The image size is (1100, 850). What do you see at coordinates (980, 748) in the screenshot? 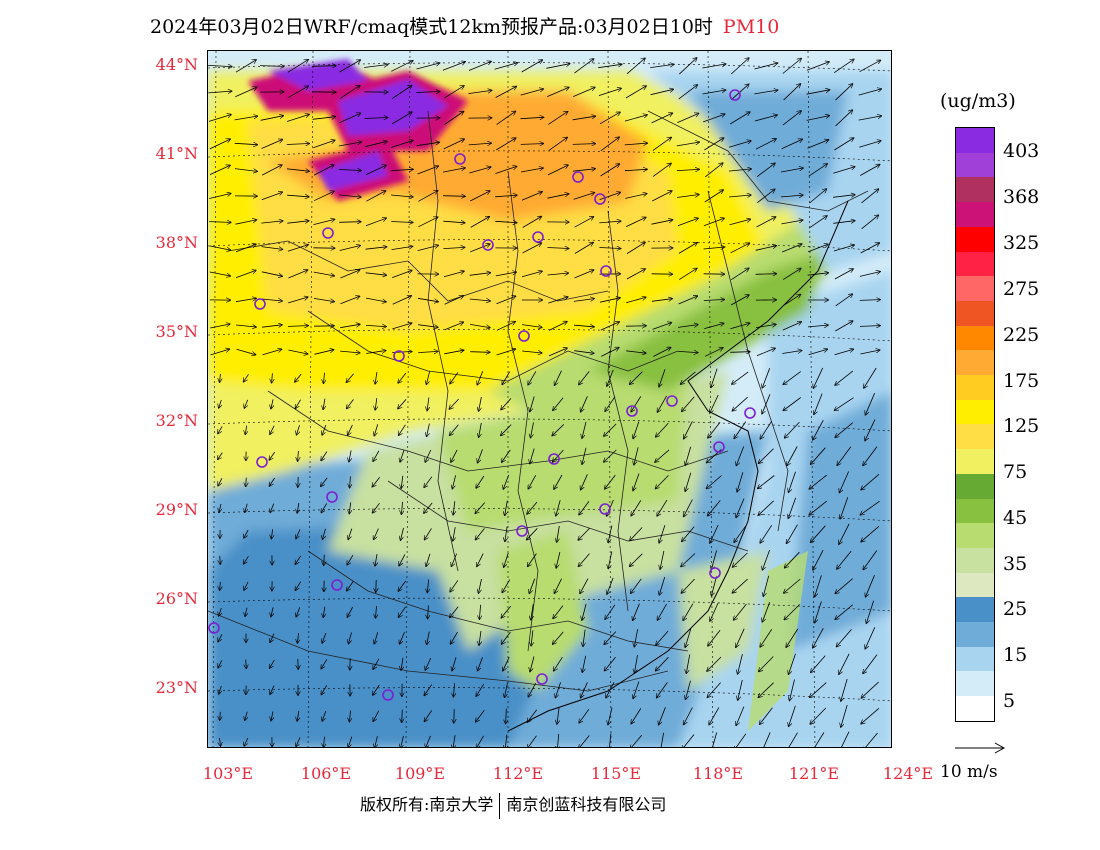
I see `wind-reference-arrow` at bounding box center [980, 748].